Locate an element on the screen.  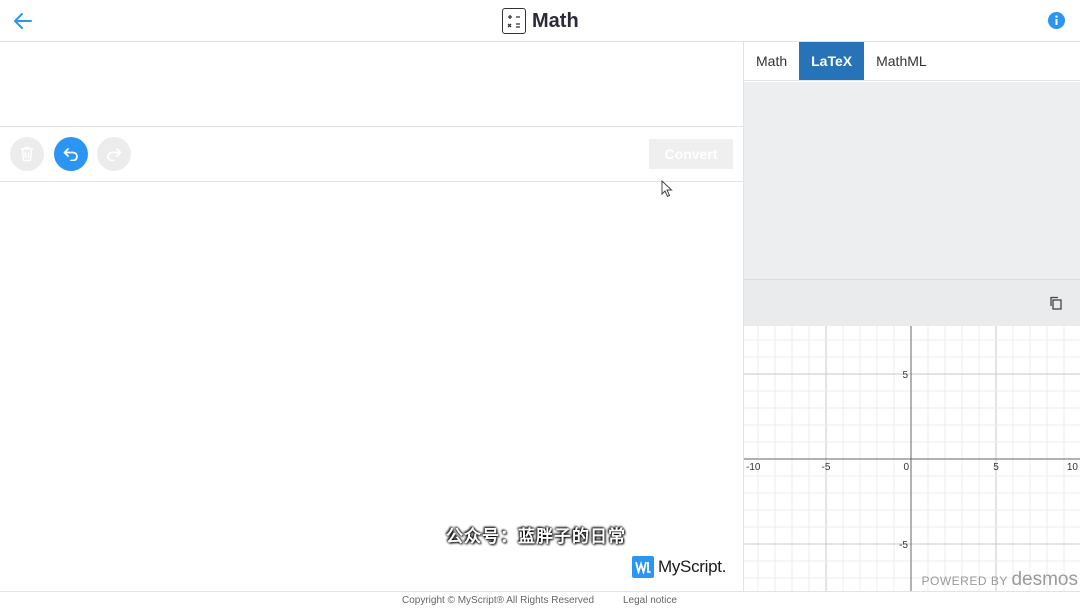
myscript-brand: MyScript. is located at coordinates (679, 567).